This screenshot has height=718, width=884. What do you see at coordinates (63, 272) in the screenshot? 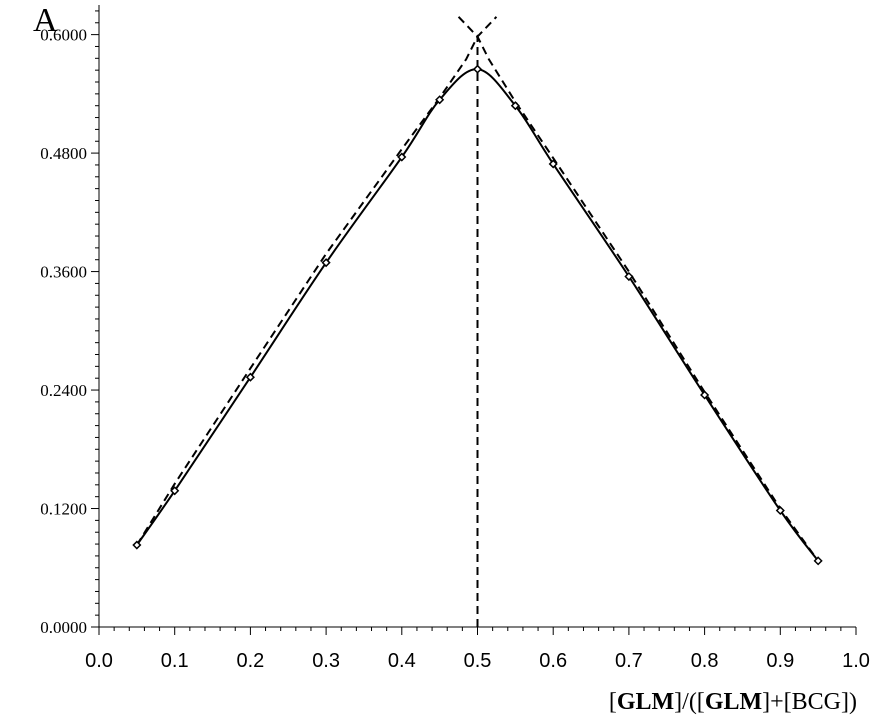
I see `y-tick-label: 0.3600` at bounding box center [63, 272].